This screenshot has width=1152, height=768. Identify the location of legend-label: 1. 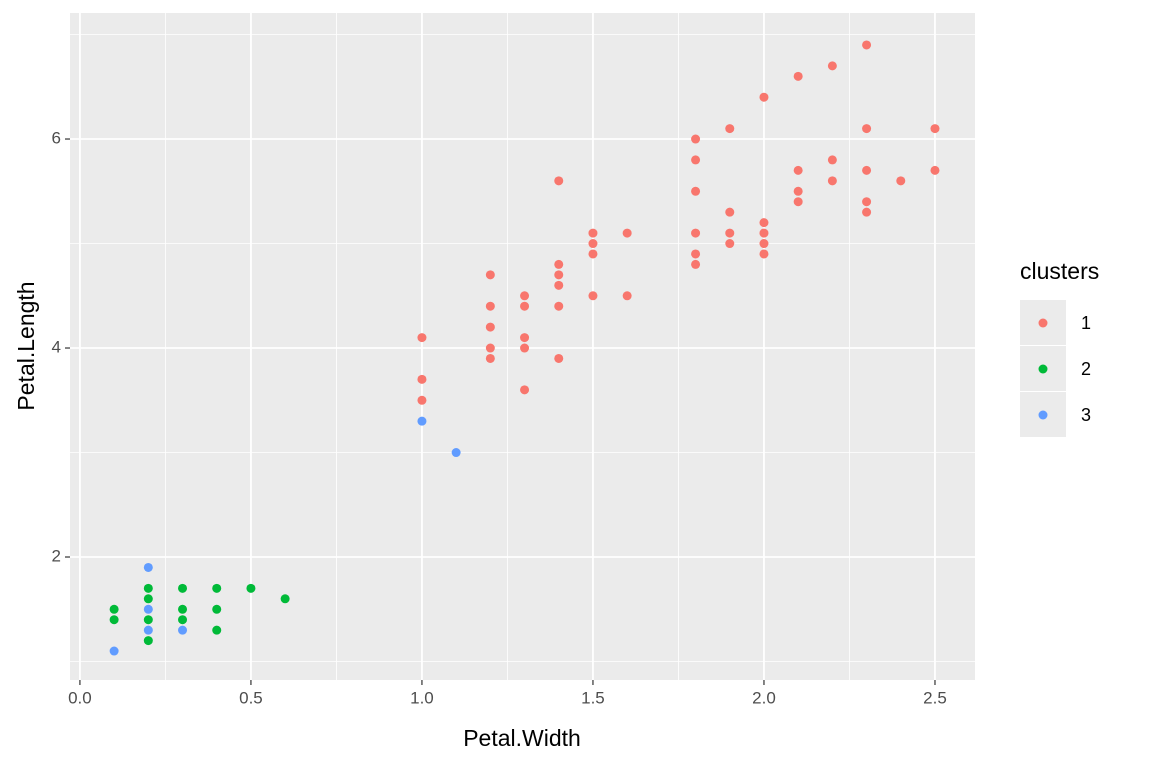
(1086, 323).